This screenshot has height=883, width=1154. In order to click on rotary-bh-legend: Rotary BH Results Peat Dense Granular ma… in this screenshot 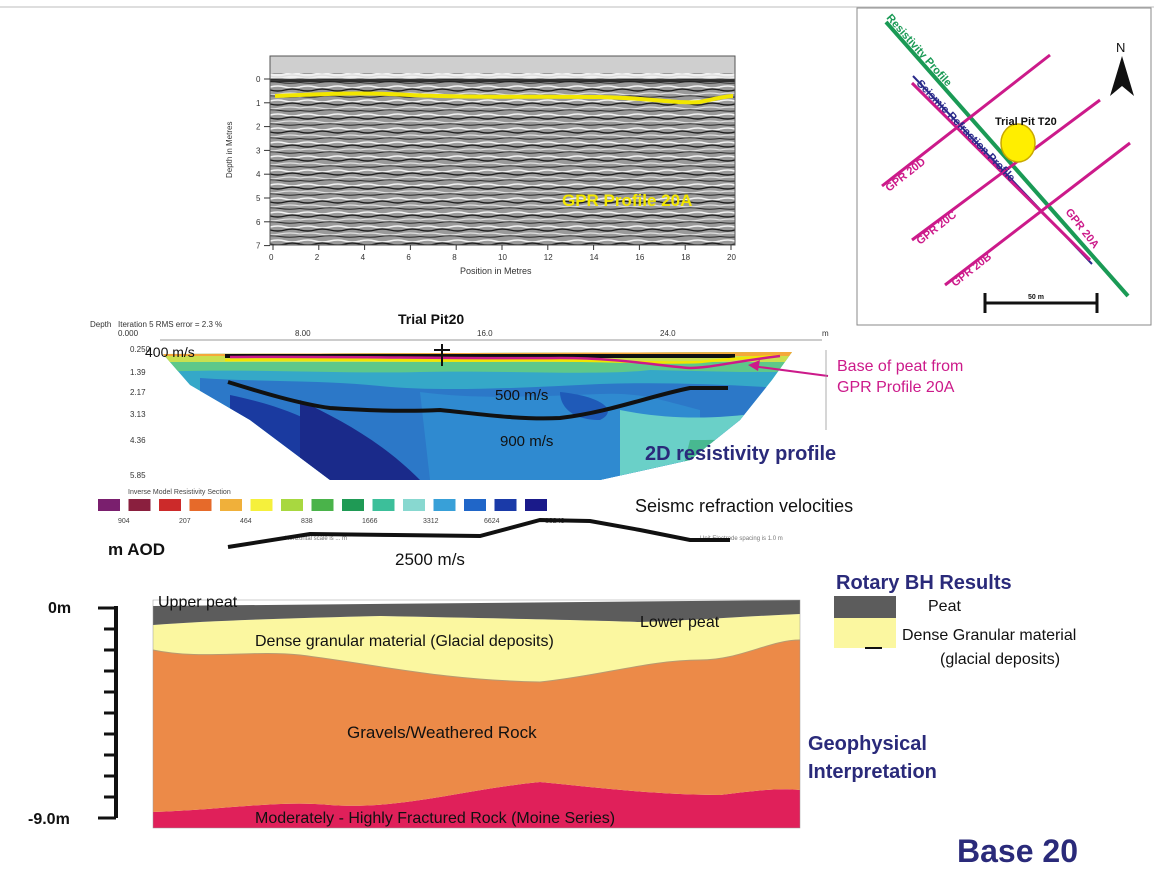, I will do `click(955, 620)`.